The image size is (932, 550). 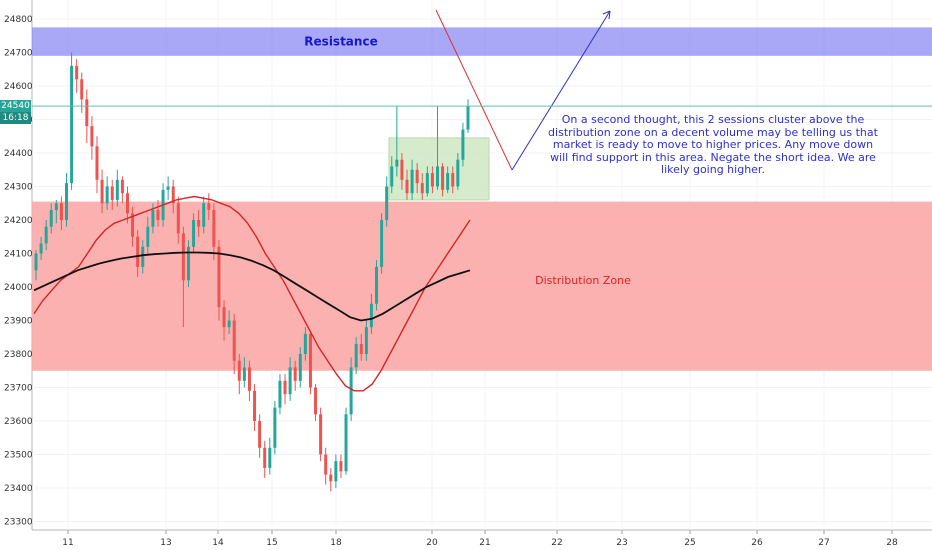 What do you see at coordinates (892, 543) in the screenshot?
I see `x-tick-label: 28` at bounding box center [892, 543].